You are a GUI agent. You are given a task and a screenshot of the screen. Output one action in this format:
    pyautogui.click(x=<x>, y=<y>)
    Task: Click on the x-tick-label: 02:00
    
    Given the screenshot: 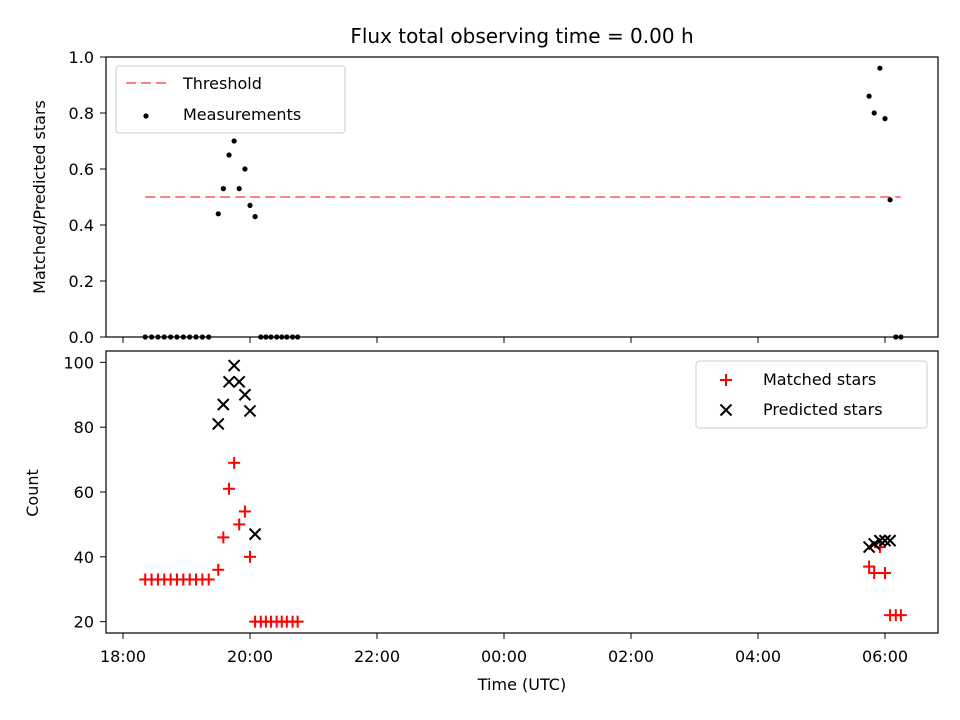 What is the action you would take?
    pyautogui.click(x=631, y=656)
    